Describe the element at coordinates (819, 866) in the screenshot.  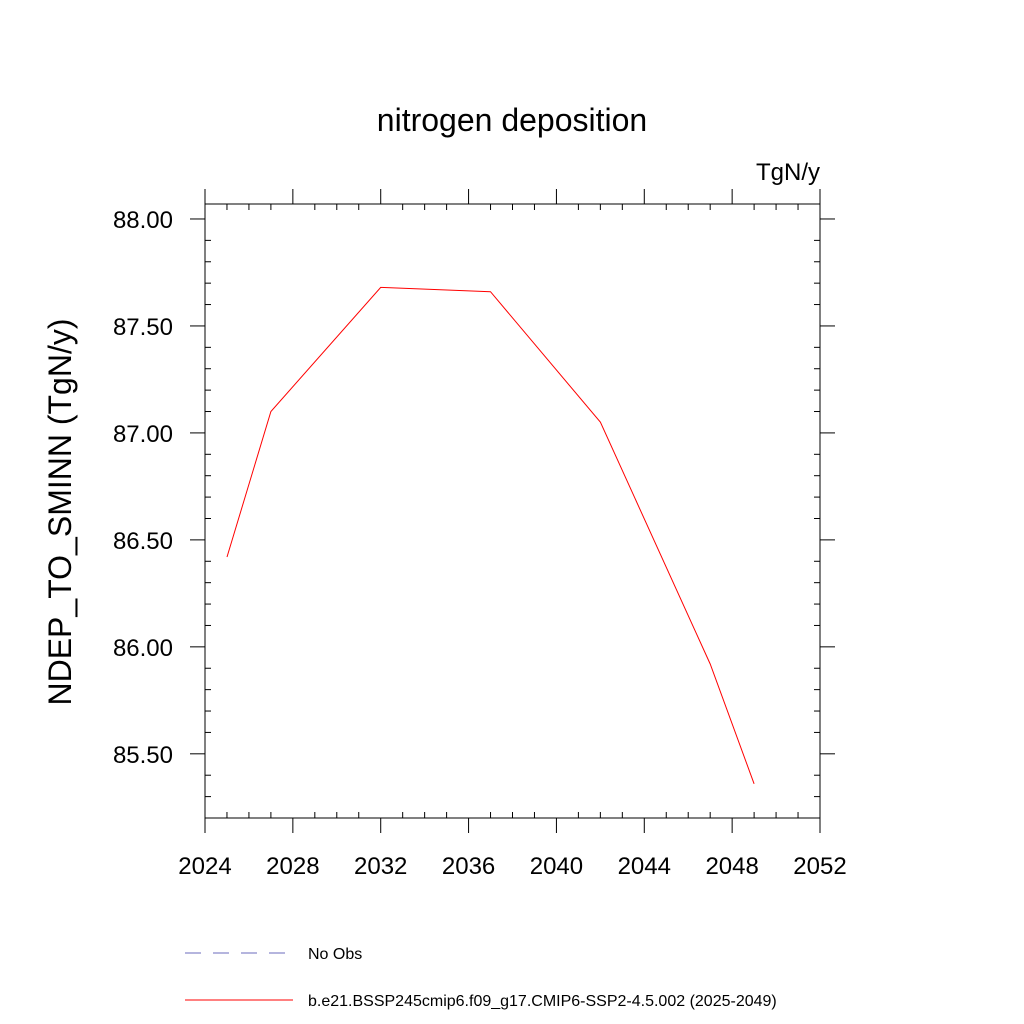
I see `x-tick-label: 2052` at that location.